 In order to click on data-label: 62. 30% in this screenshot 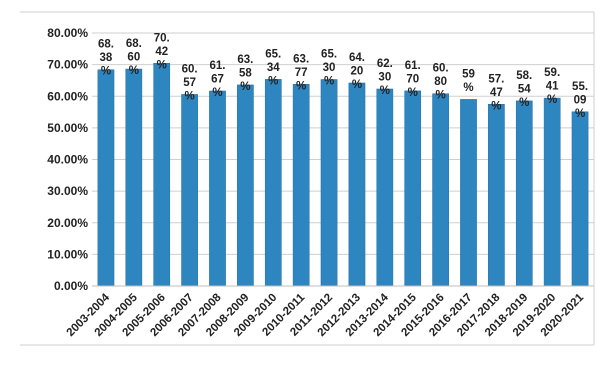, I will do `click(385, 77)`.